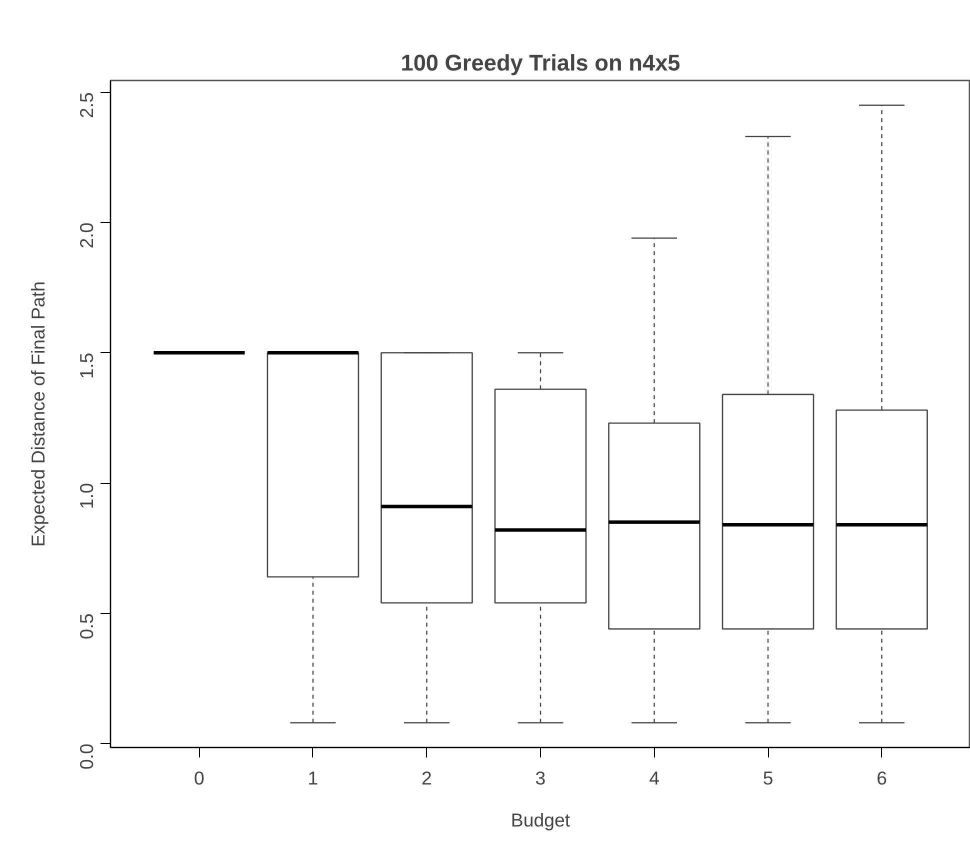  Describe the element at coordinates (540, 820) in the screenshot. I see `x-axis-title: Budget` at that location.